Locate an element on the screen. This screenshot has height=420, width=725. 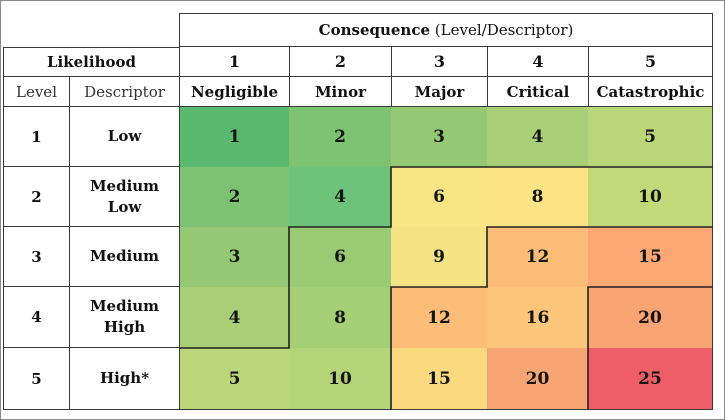
consequence-level-number: 1 is located at coordinates (234, 61).